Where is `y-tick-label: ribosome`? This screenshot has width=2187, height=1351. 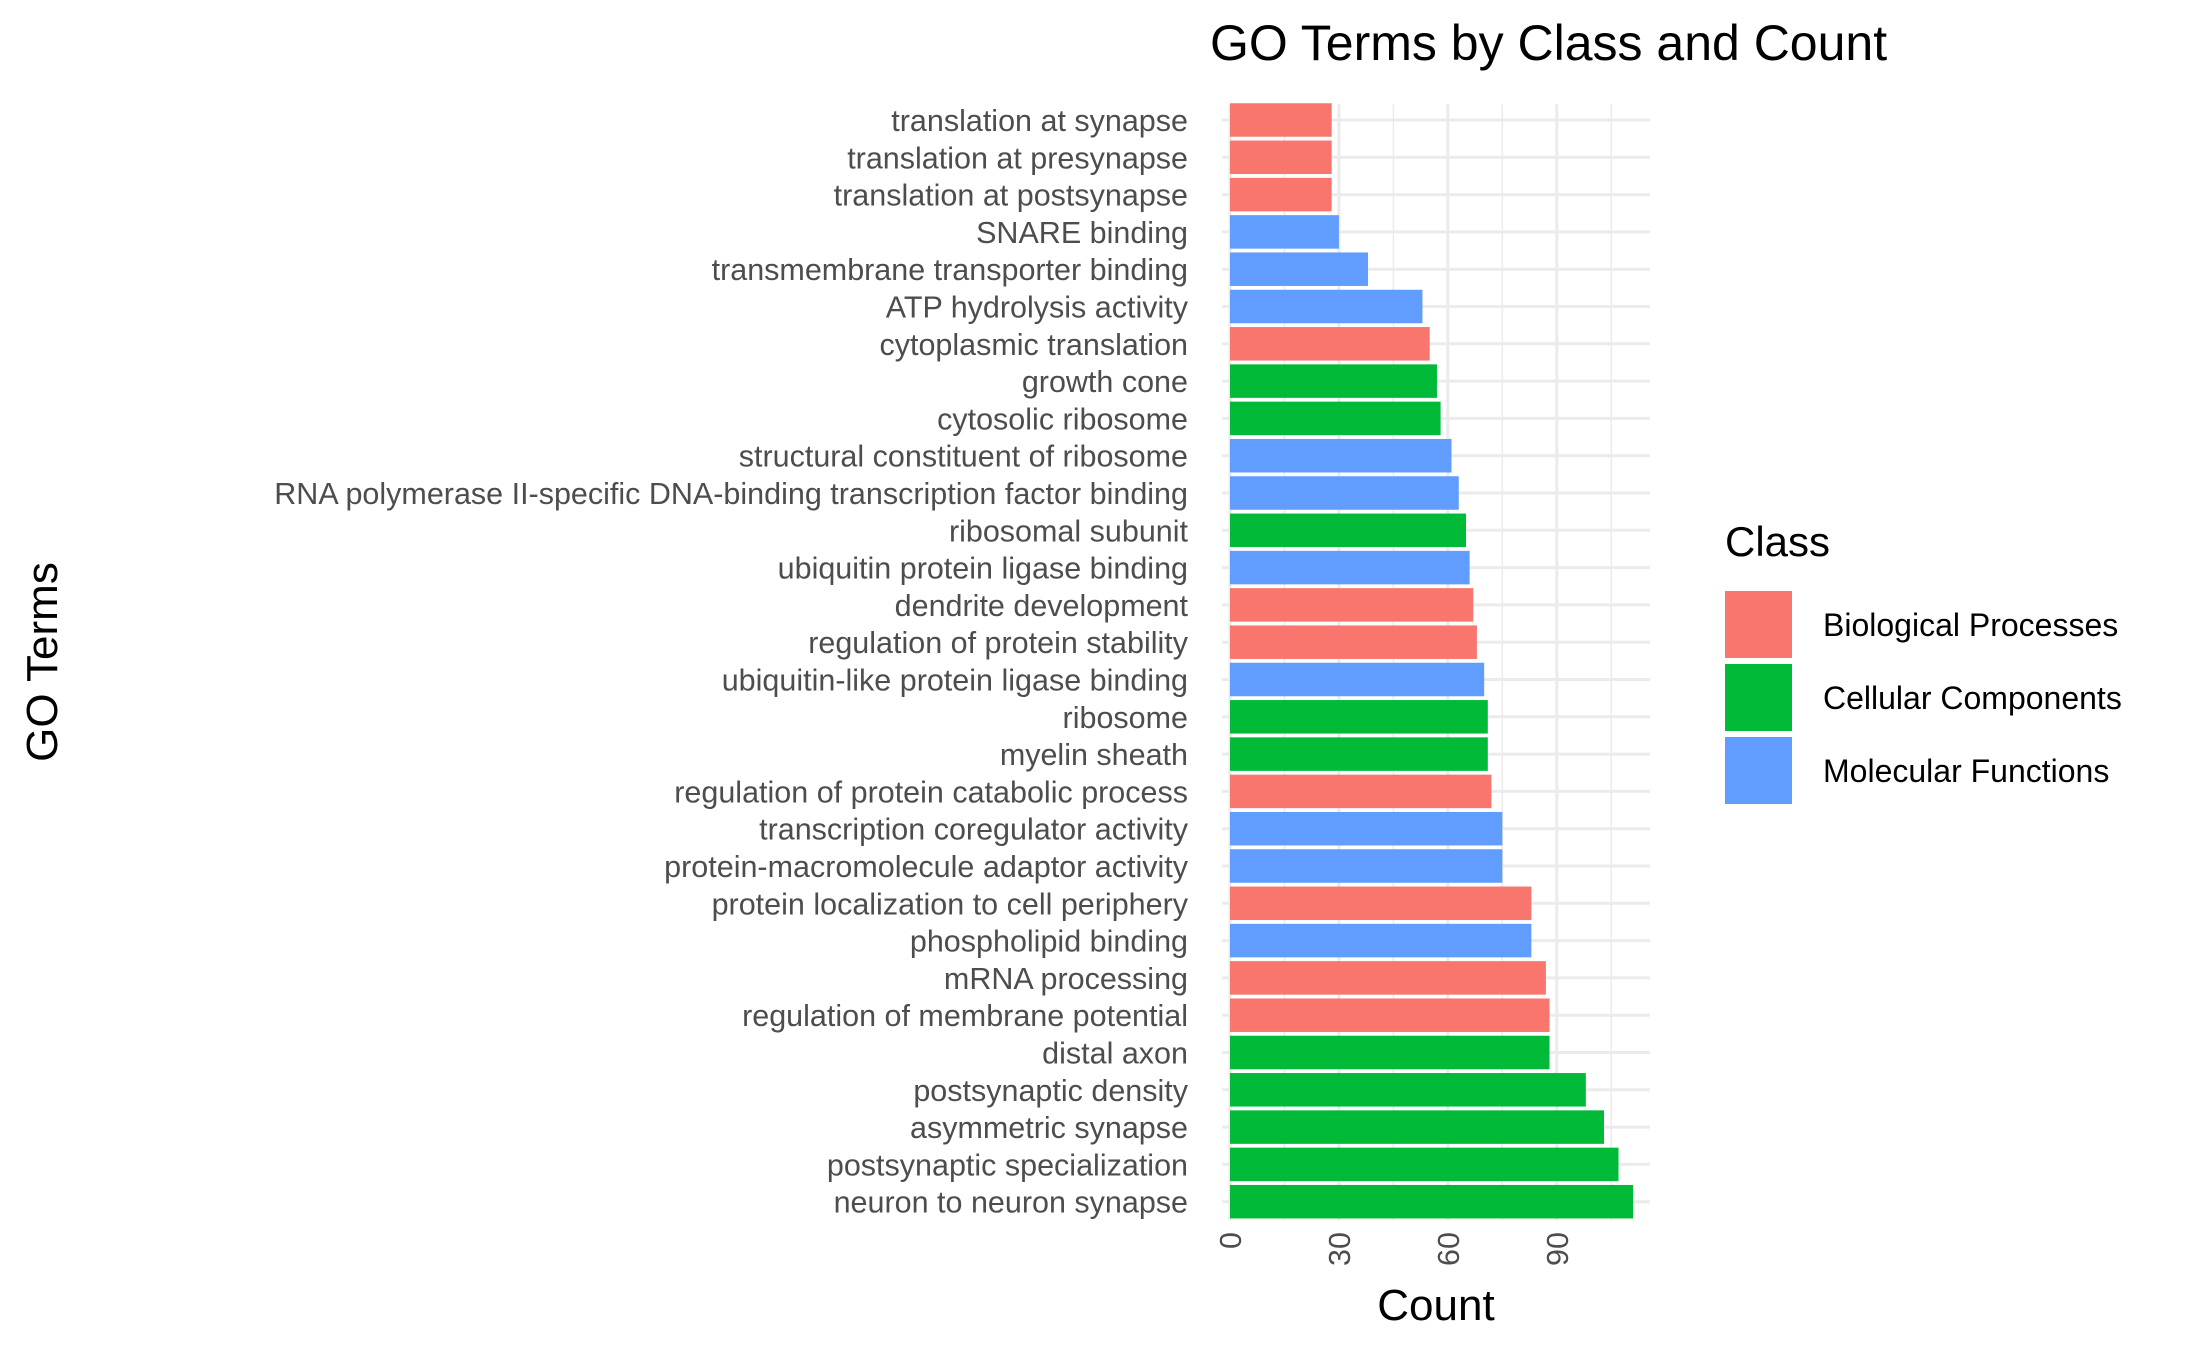 y-tick-label: ribosome is located at coordinates (1125, 718).